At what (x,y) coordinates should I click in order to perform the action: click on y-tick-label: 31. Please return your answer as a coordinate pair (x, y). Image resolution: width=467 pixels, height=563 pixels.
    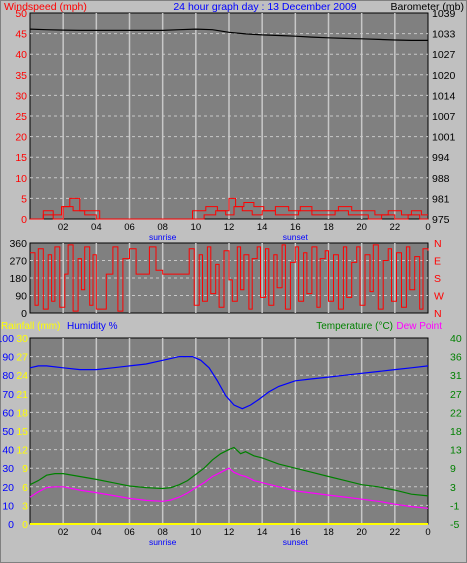
    Looking at the image, I should click on (456, 376).